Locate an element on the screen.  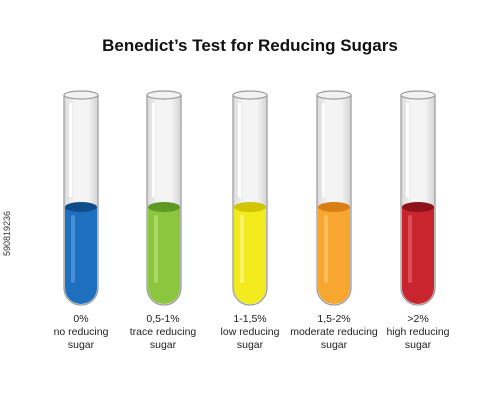
caption-tube-5: >2% high reducing sugar is located at coordinates (418, 332).